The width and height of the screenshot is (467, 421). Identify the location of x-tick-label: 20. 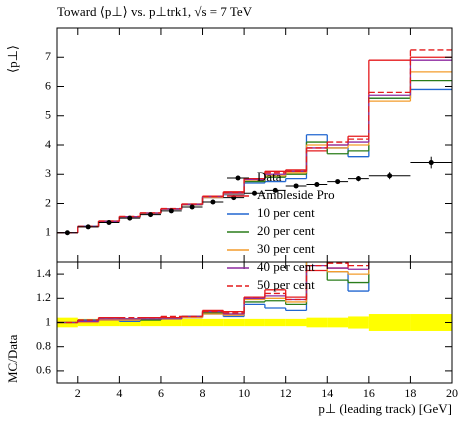
(452, 393).